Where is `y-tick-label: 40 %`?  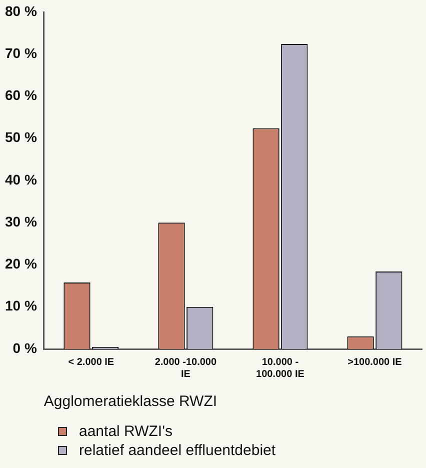
y-tick-label: 40 % is located at coordinates (21, 179).